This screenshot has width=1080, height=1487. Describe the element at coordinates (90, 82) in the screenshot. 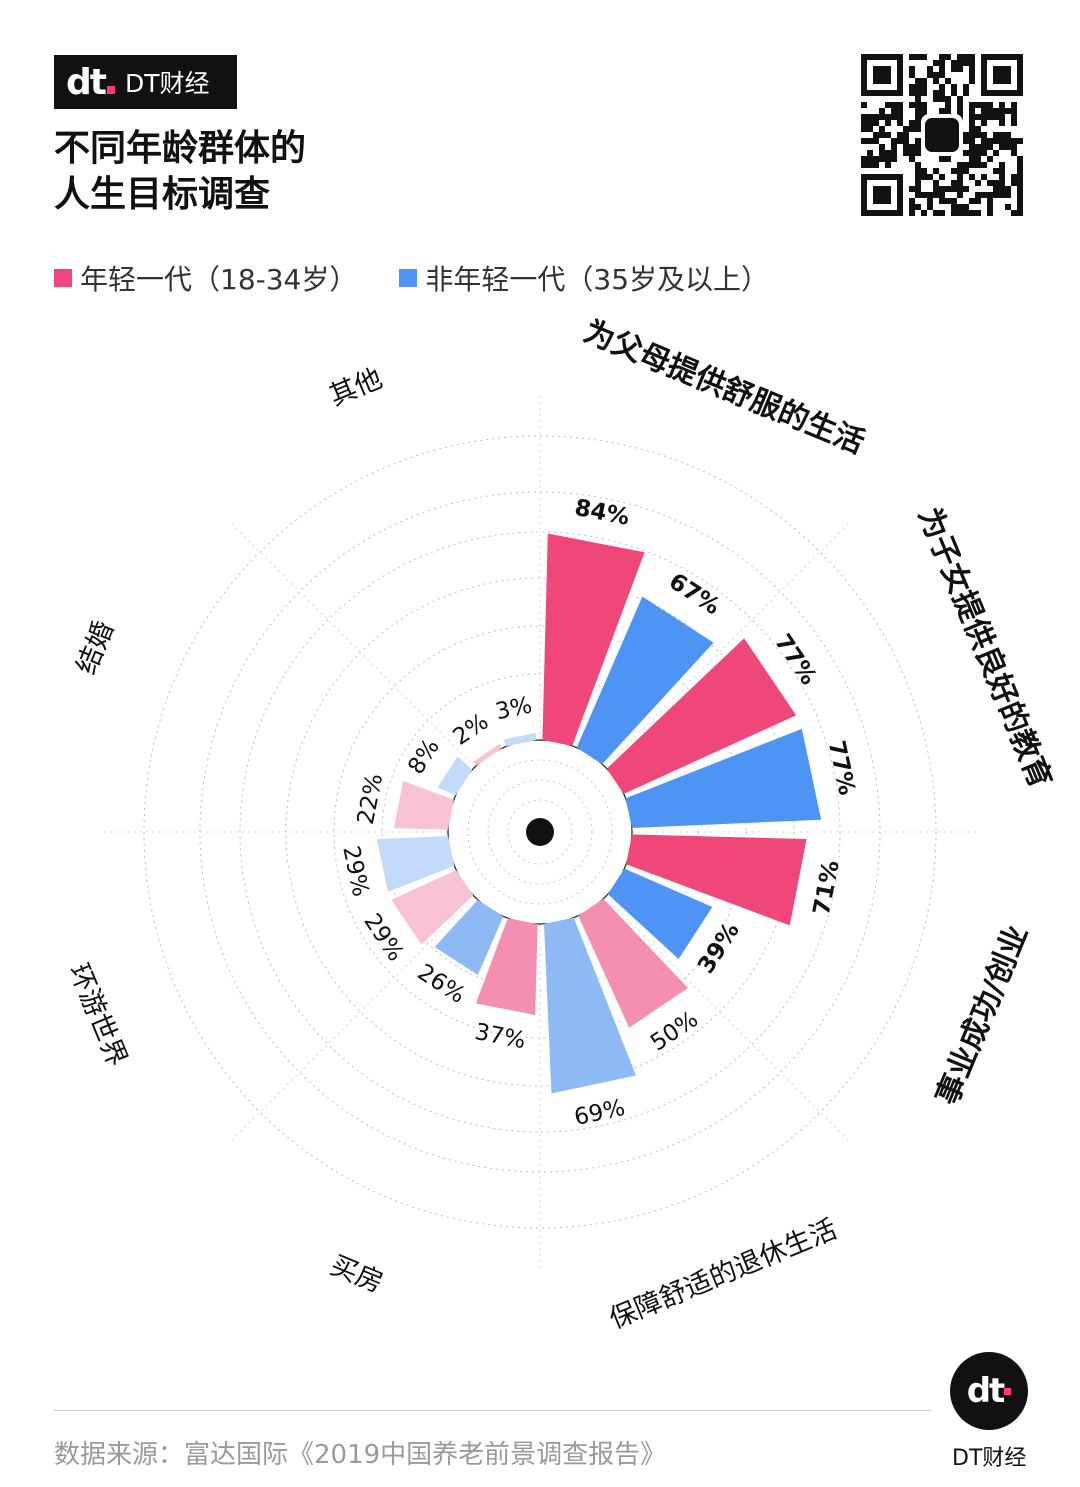

I see `brand-logo: dt` at that location.